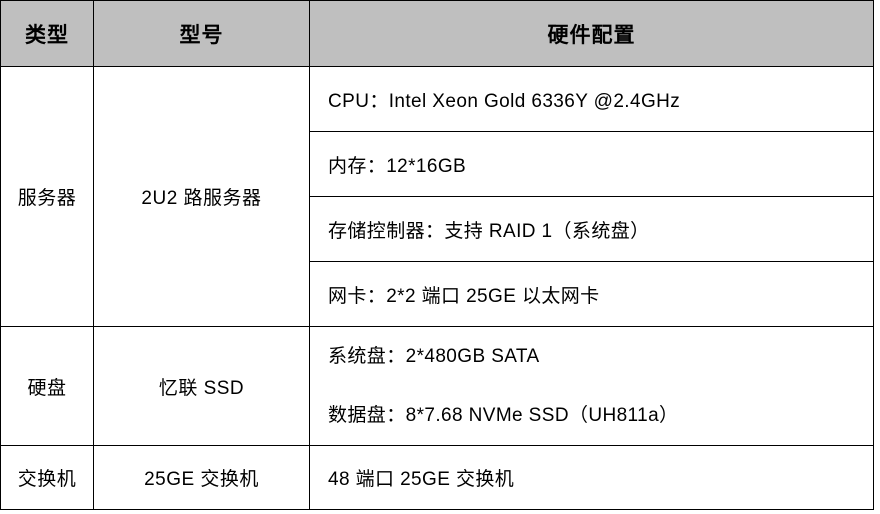 Image resolution: width=880 pixels, height=514 pixels. I want to click on cell-config-server-storage-controller: 存储控制器：支持 RAID 1（系统盘）, so click(591, 229).